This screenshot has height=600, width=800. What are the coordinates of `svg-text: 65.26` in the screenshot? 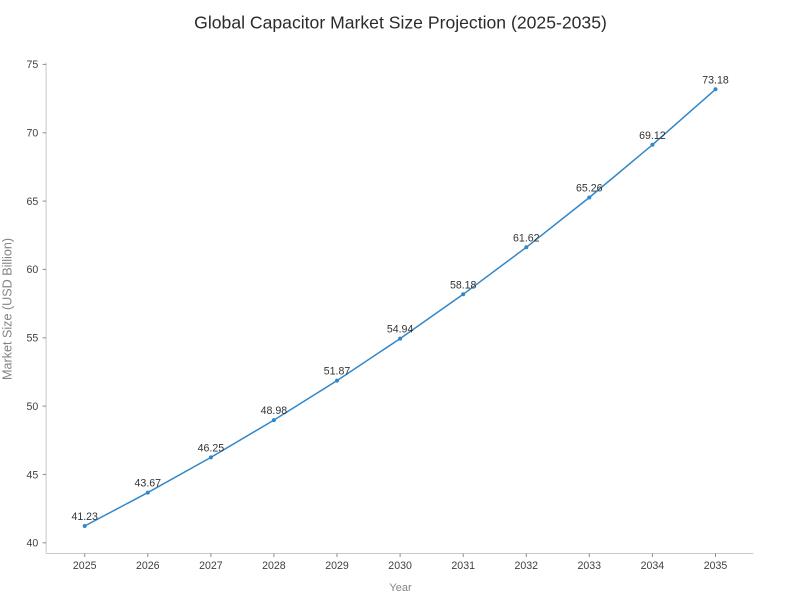 It's located at (589, 189).